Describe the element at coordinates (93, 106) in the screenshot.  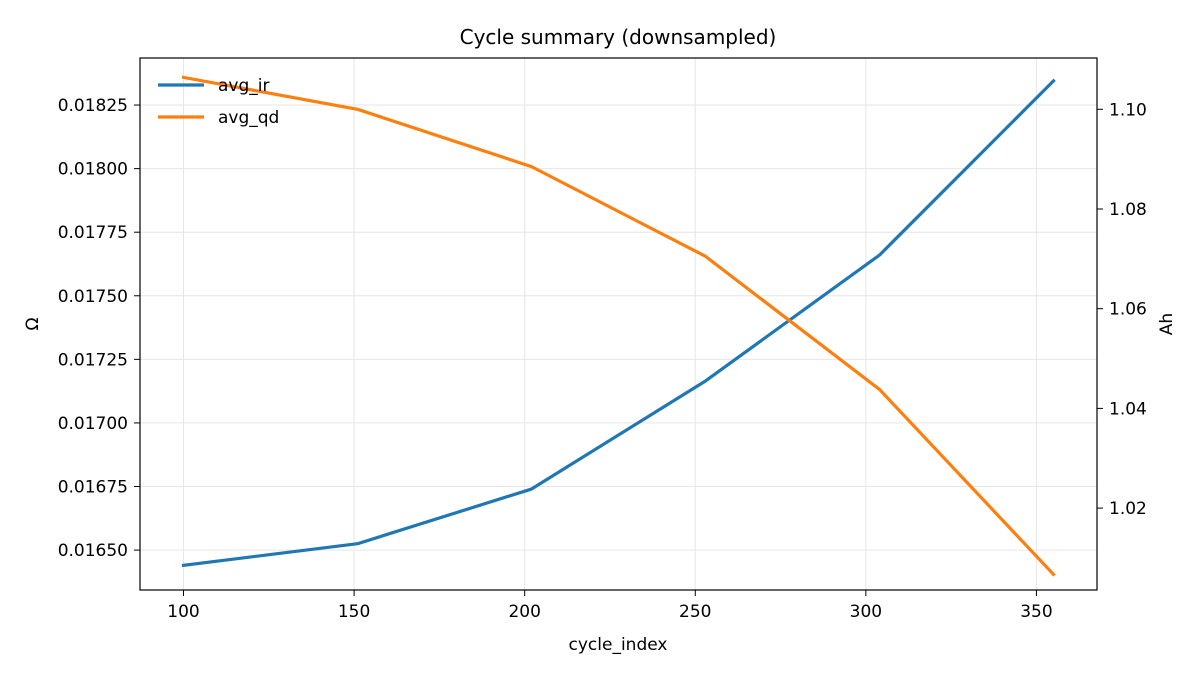
I see `y-left-tick-label: 0.01825` at that location.